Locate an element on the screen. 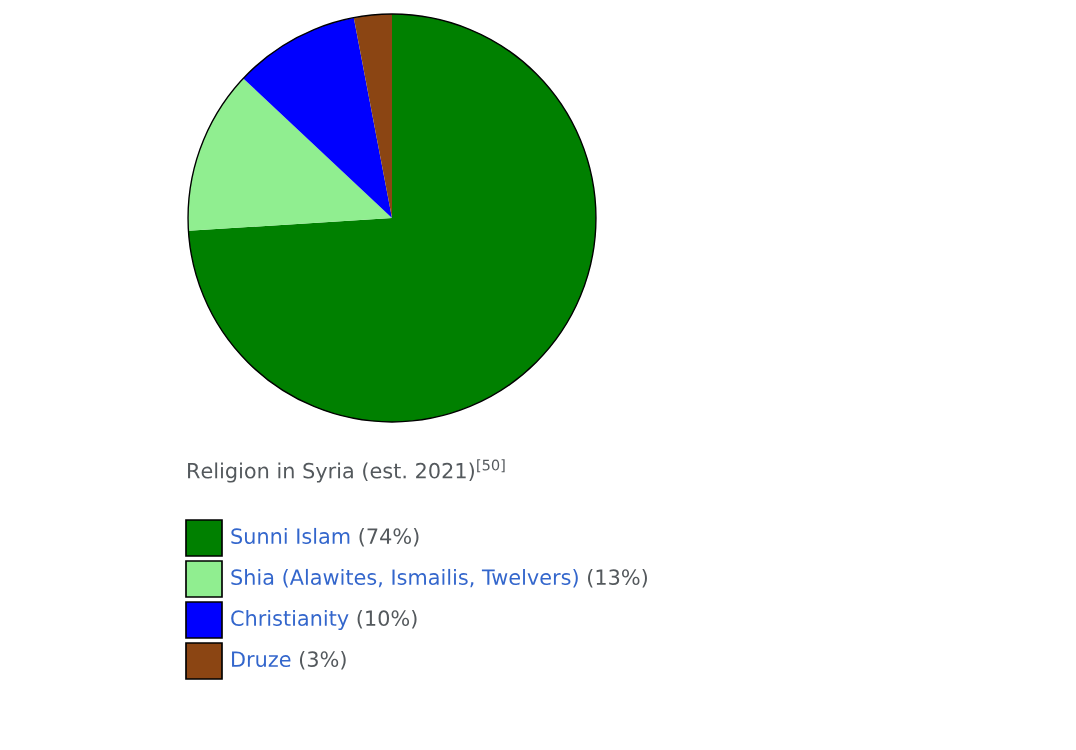  data-label: (3%) is located at coordinates (322, 660).